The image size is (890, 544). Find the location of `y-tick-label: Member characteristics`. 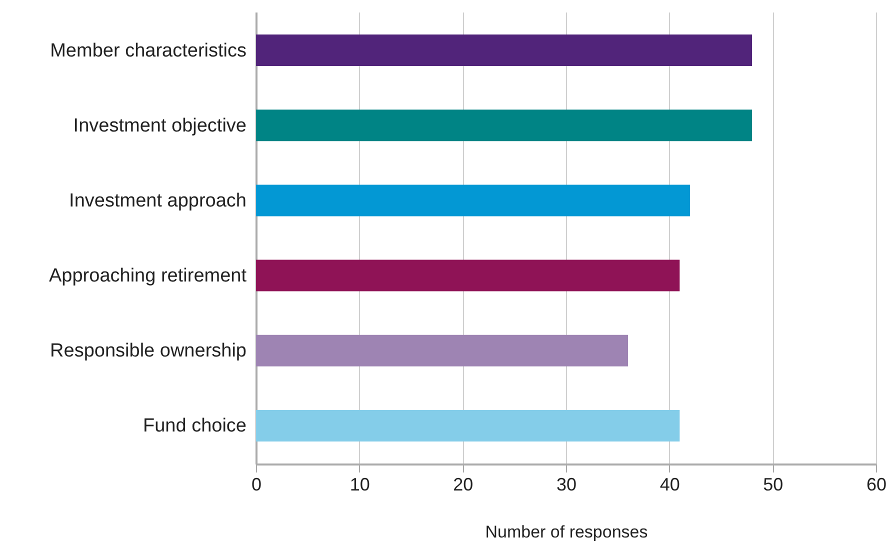

y-tick-label: Member characteristics is located at coordinates (148, 51).